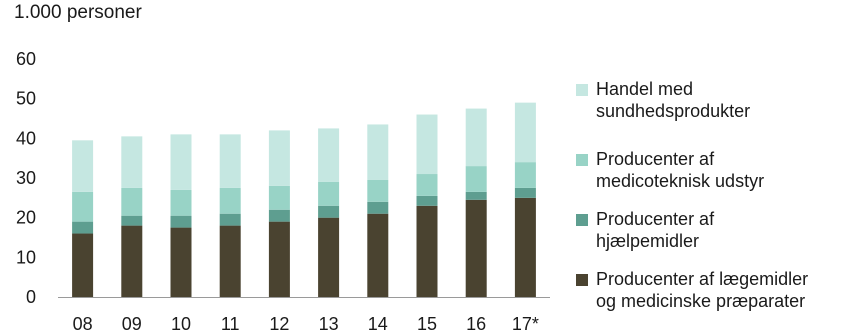 This screenshot has width=857, height=336. Describe the element at coordinates (582, 280) in the screenshot. I see `legend-swatch-laegemidler` at that location.